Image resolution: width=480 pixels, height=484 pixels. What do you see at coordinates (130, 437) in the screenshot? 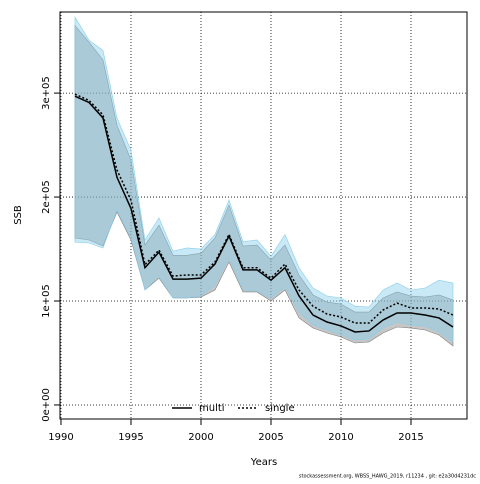
I see `x-tick-label: 1995` at bounding box center [130, 437].